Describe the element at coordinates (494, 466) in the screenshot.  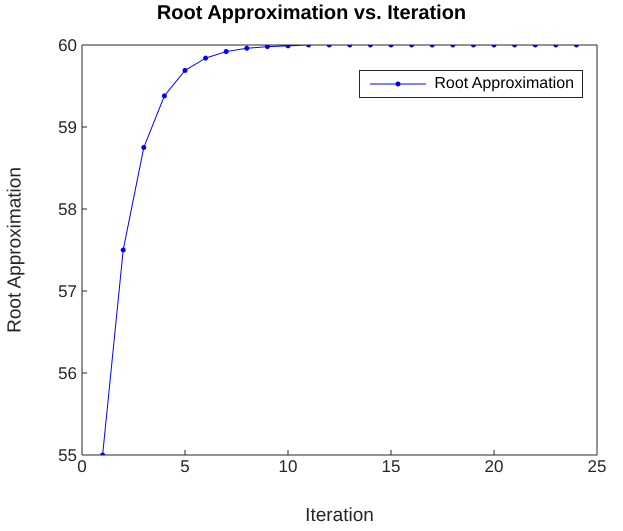
I see `x-tick-label: 20` at that location.